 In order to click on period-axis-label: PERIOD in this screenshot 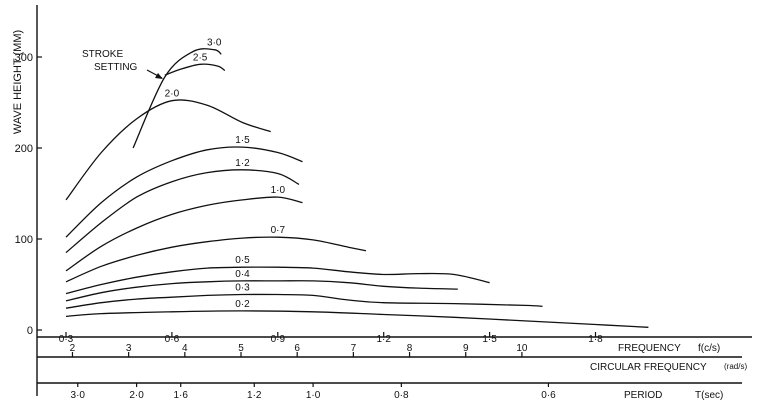, I will do `click(643, 395)`.